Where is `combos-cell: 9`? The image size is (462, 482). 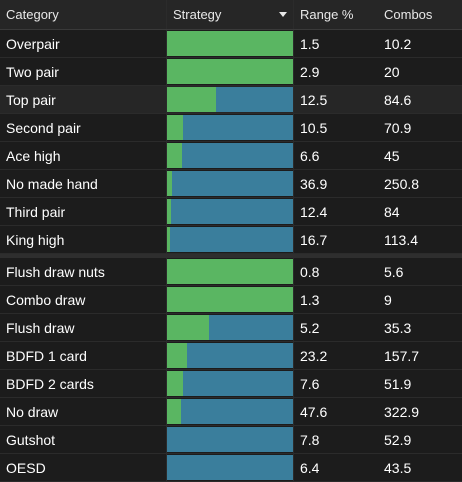
combos-cell: 9 is located at coordinates (388, 299).